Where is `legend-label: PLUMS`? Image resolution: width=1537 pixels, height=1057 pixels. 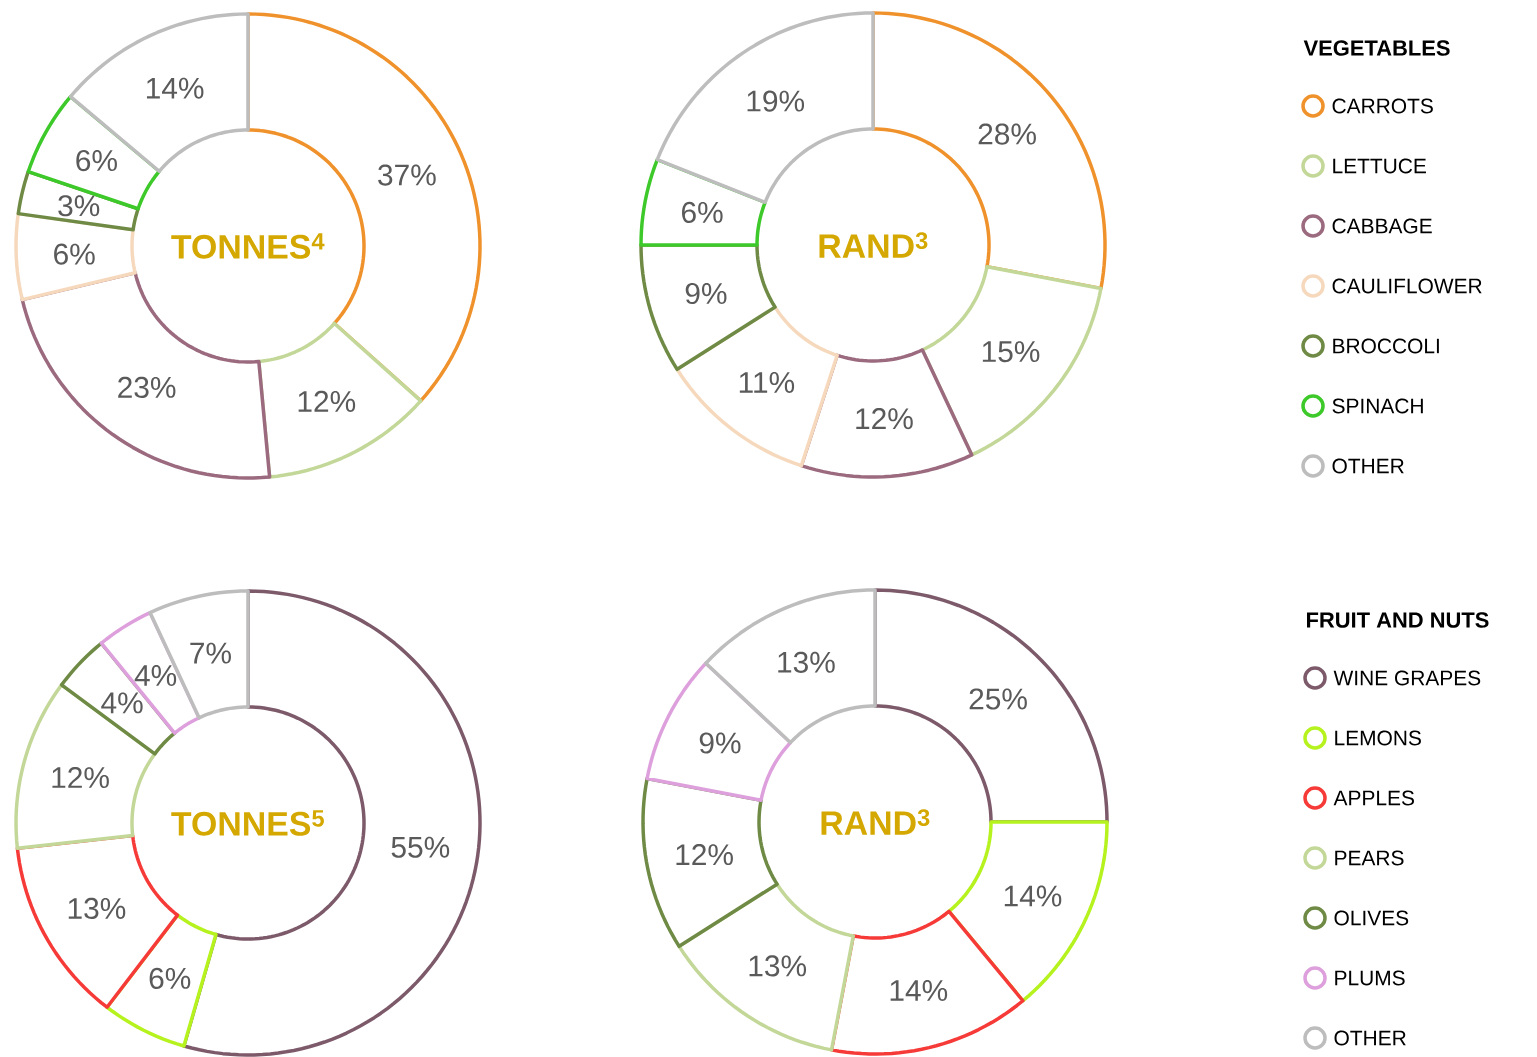 legend-label: PLUMS is located at coordinates (1370, 978).